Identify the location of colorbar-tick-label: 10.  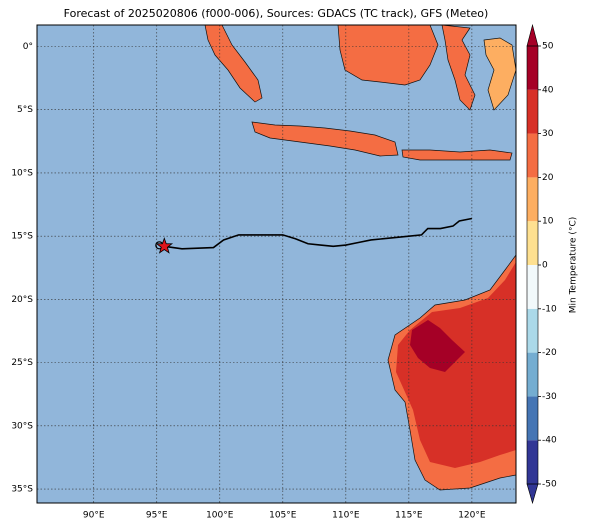
(548, 222).